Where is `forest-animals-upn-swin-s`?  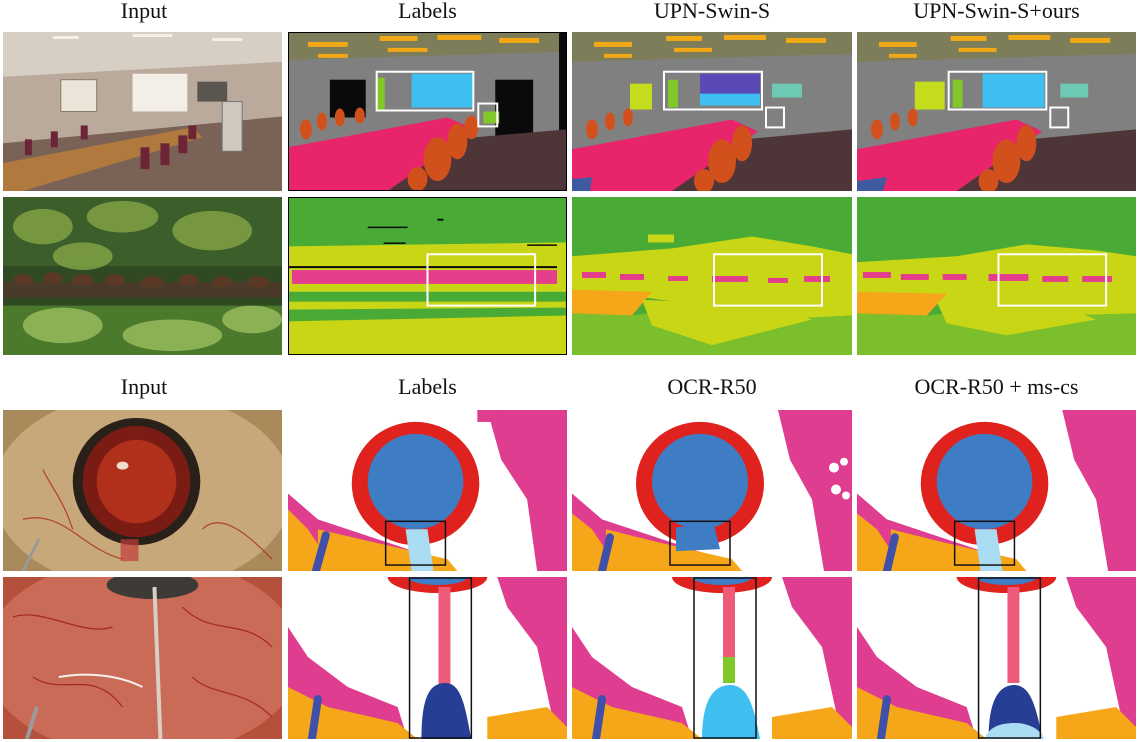
forest-animals-upn-swin-s is located at coordinates (712, 276).